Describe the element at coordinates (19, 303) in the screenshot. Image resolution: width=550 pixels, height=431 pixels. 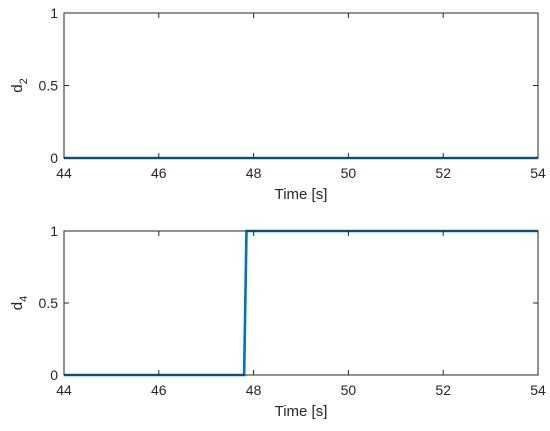
I see `y-axis-label: d4` at that location.